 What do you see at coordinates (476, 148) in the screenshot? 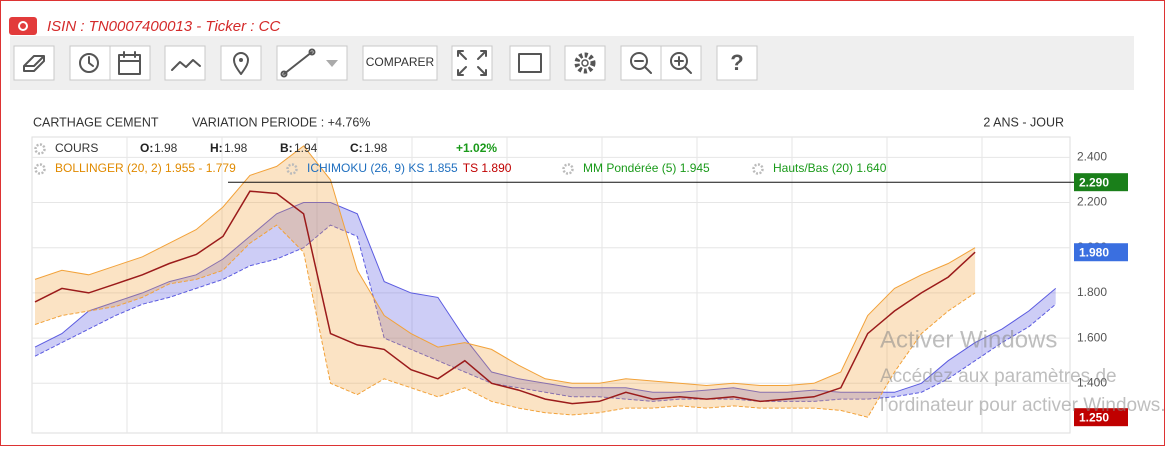
I see `legend-change: +1.02%` at bounding box center [476, 148].